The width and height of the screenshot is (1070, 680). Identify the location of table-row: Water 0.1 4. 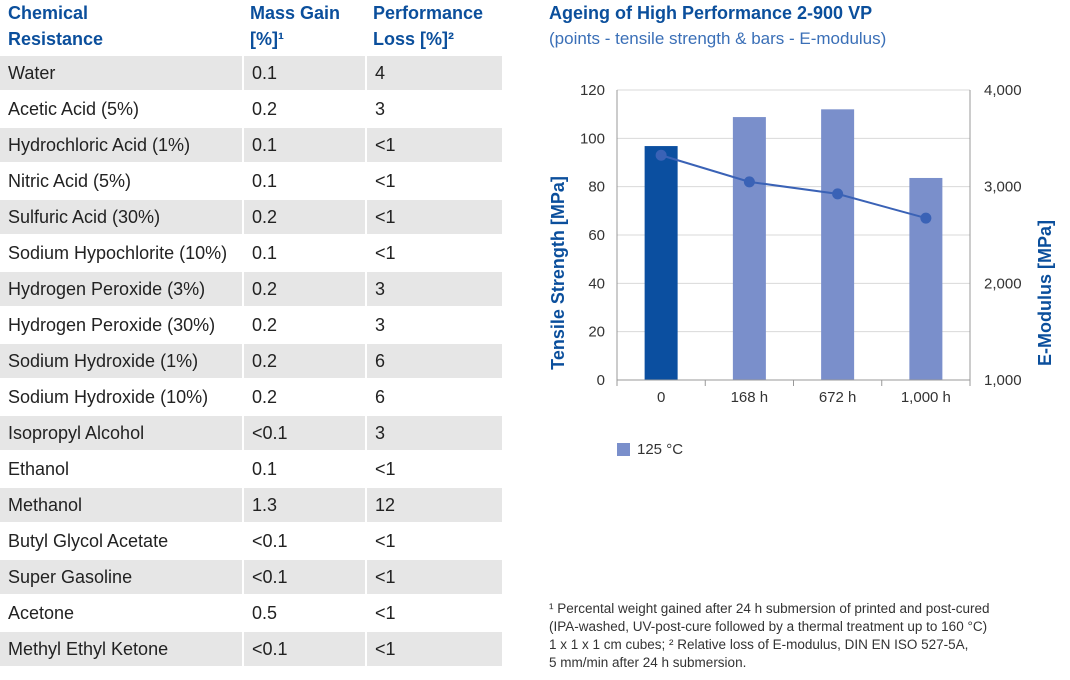
(251, 74).